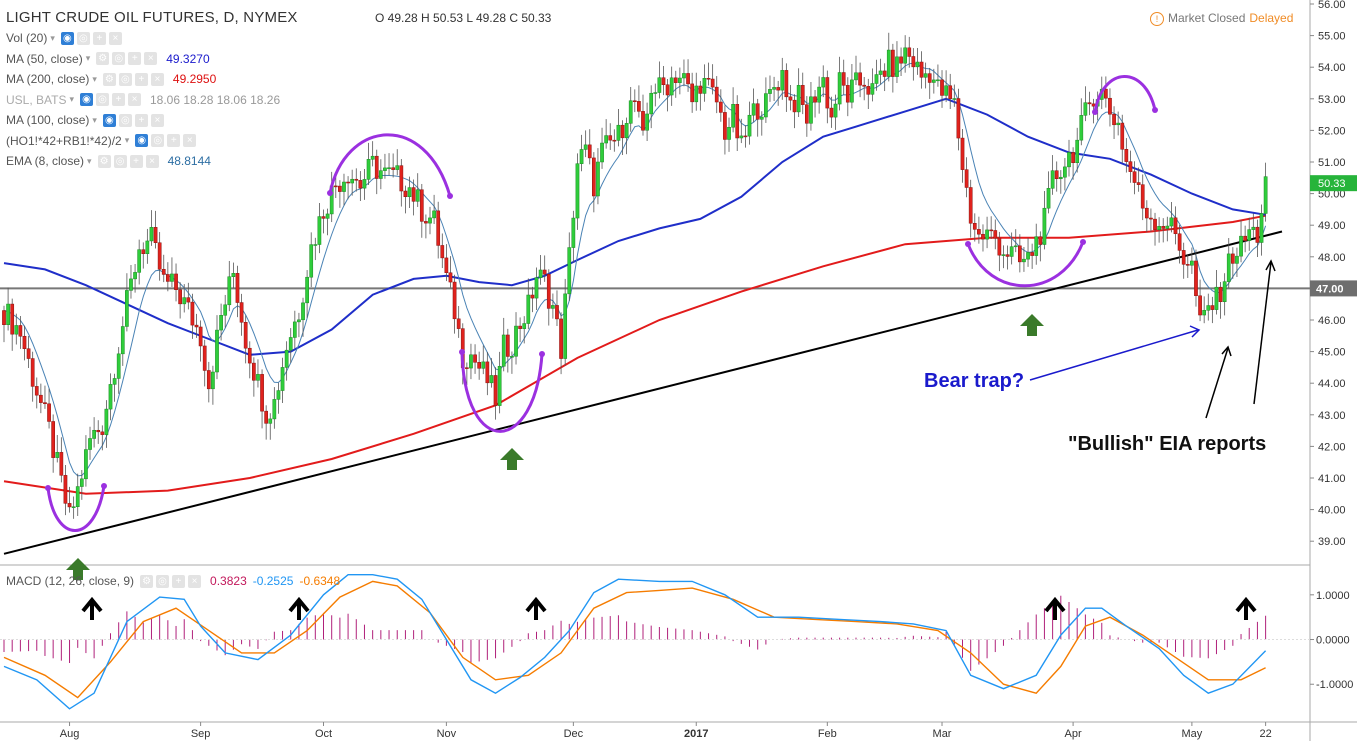 The image size is (1357, 741). Describe the element at coordinates (48, 120) in the screenshot. I see `legend-label: MA (100, close)` at that location.